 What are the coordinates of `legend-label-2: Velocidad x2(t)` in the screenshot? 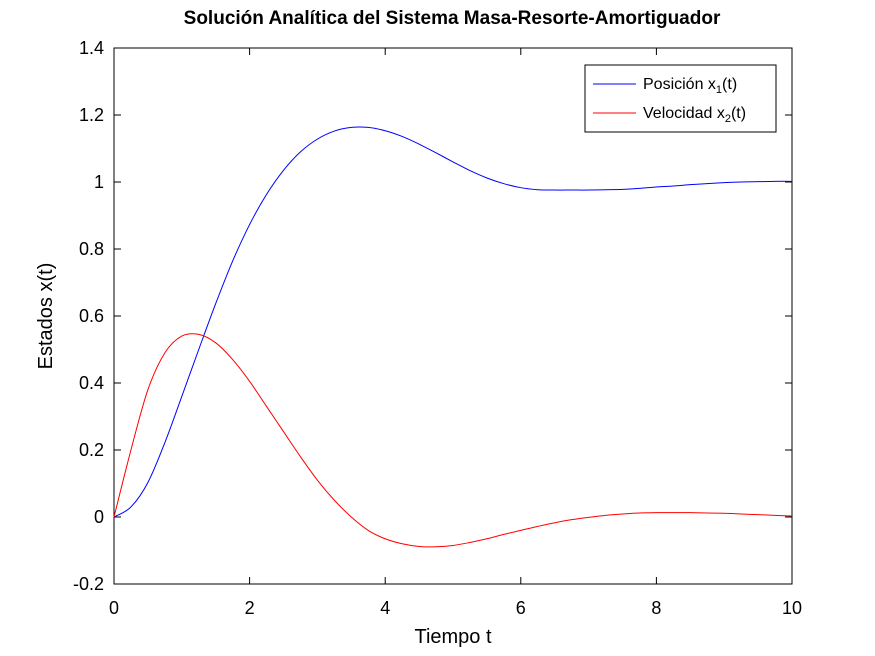 It's located at (694, 115).